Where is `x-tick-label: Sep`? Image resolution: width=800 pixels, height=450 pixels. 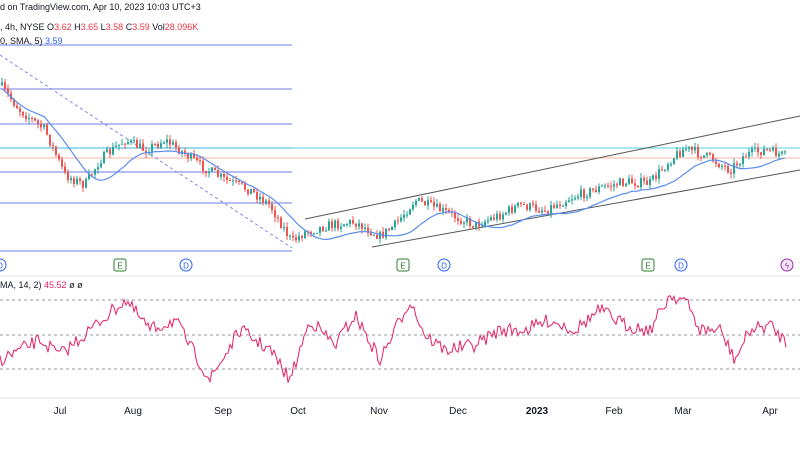 x-tick-label: Sep is located at coordinates (223, 411).